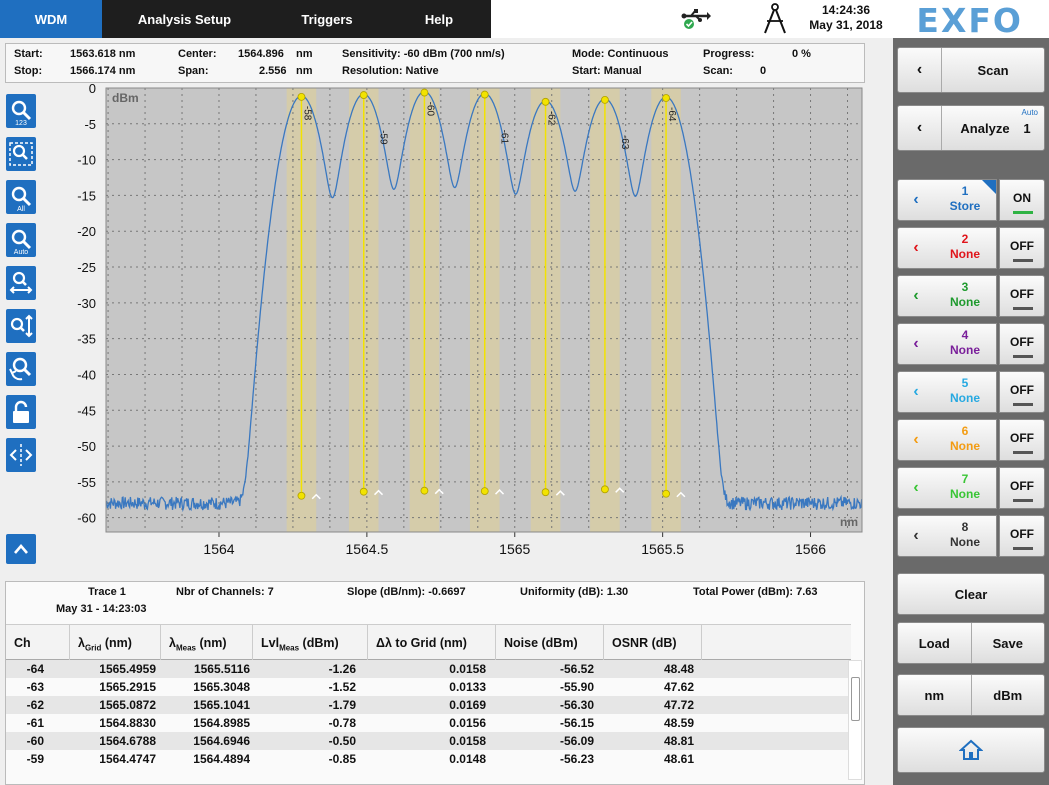 This screenshot has width=1049, height=785. Describe the element at coordinates (439, 19) in the screenshot. I see `tab-help: Help` at that location.